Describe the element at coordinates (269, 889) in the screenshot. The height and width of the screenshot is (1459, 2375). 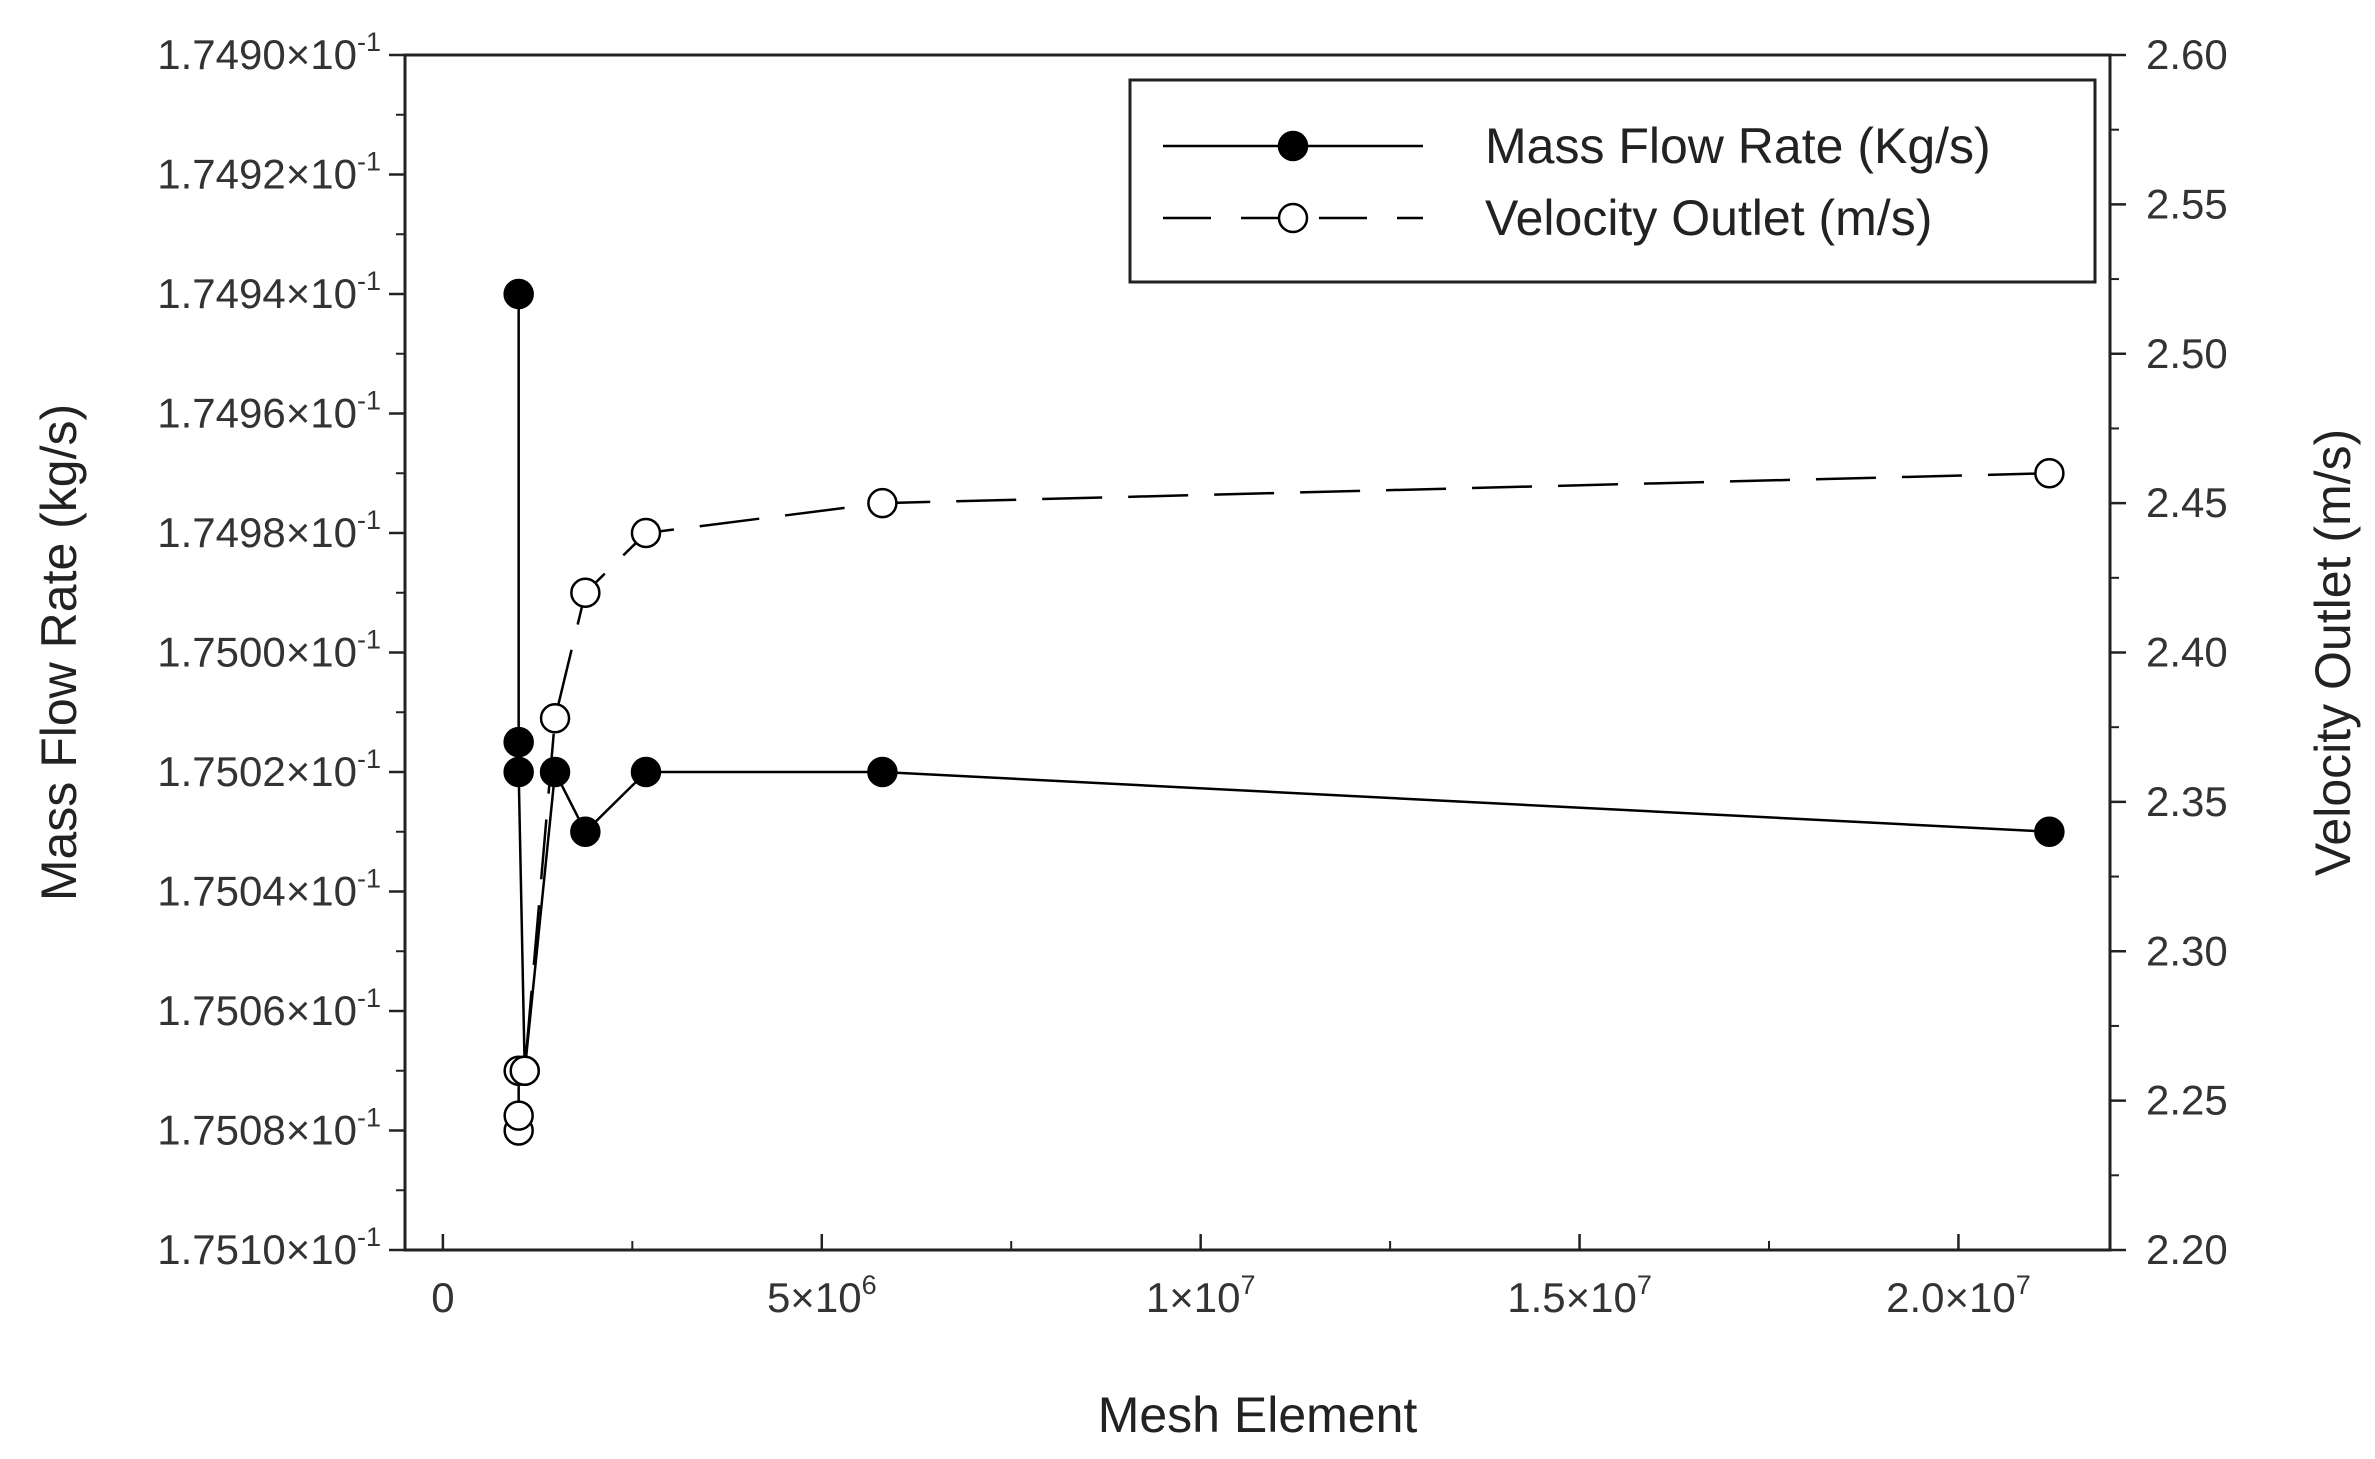
I see `left-y-tick-label: 1.7504×10⁻¹` at that location.